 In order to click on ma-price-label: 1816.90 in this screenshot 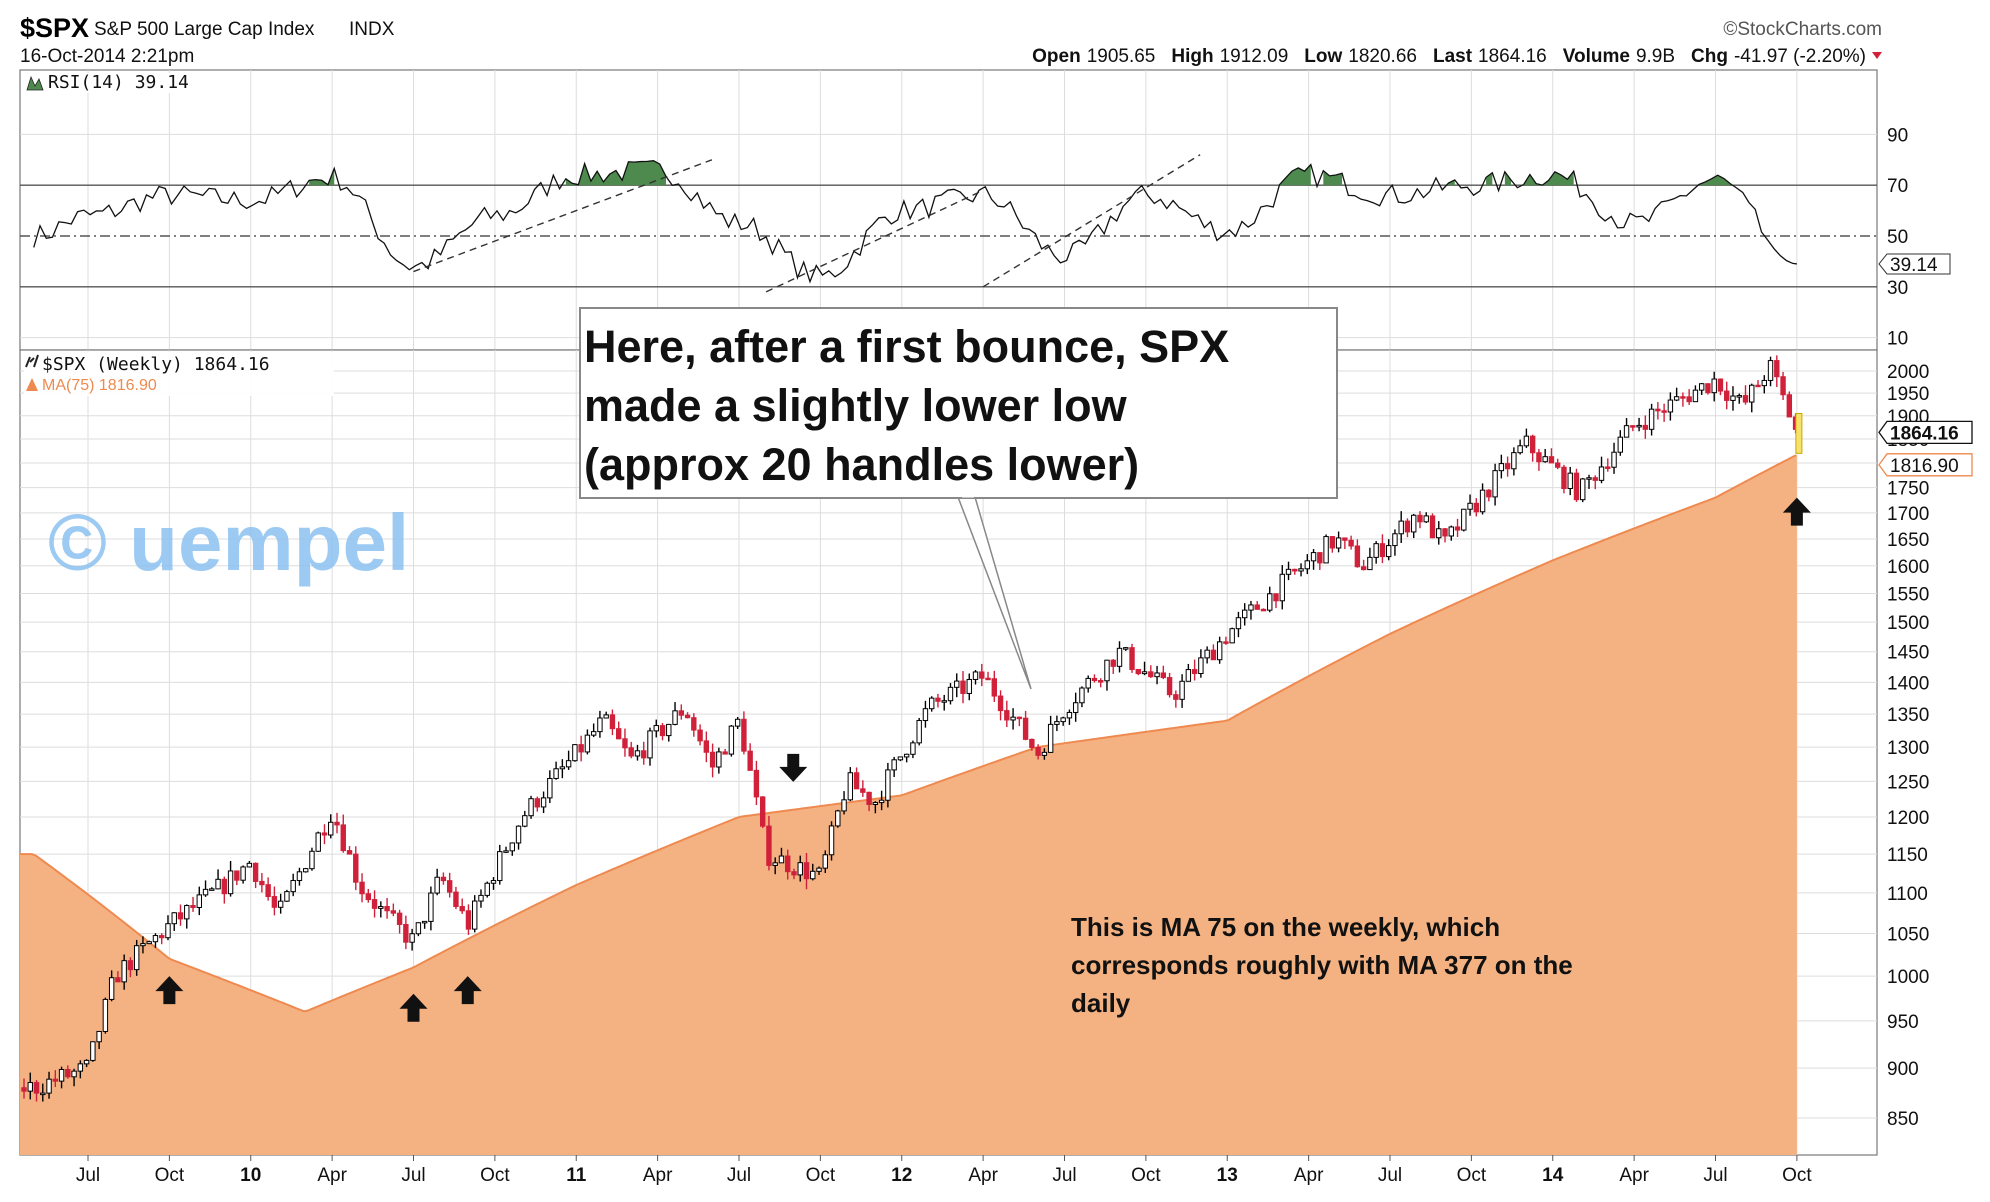, I will do `click(1924, 466)`.